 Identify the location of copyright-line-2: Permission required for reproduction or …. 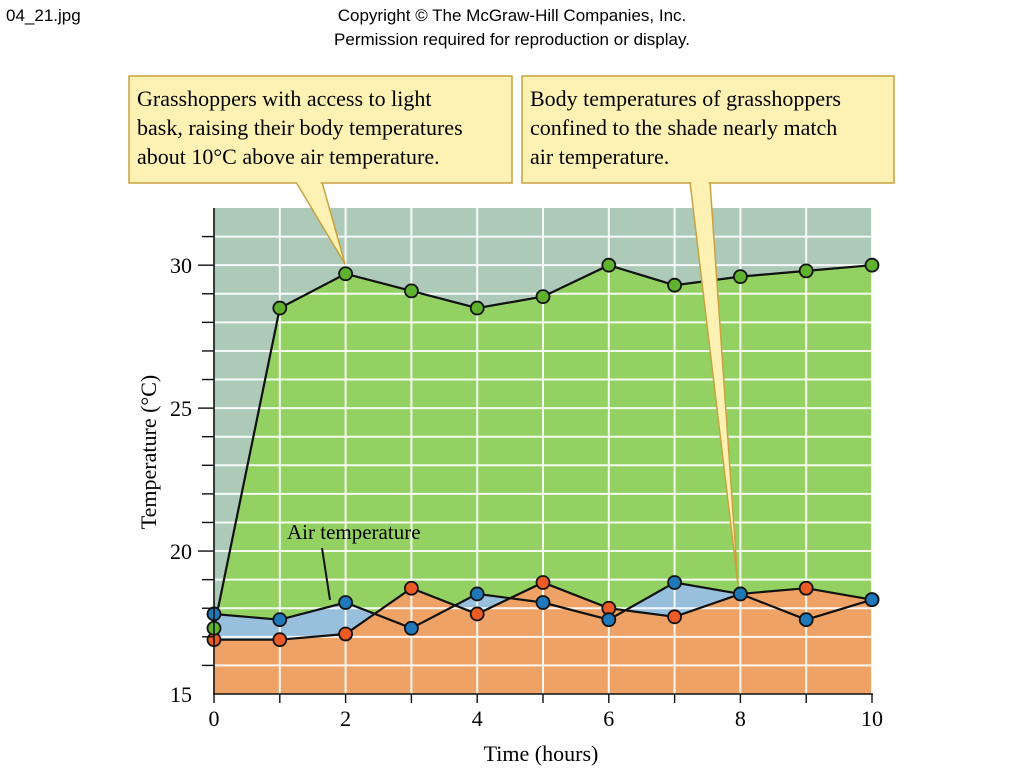
(512, 39).